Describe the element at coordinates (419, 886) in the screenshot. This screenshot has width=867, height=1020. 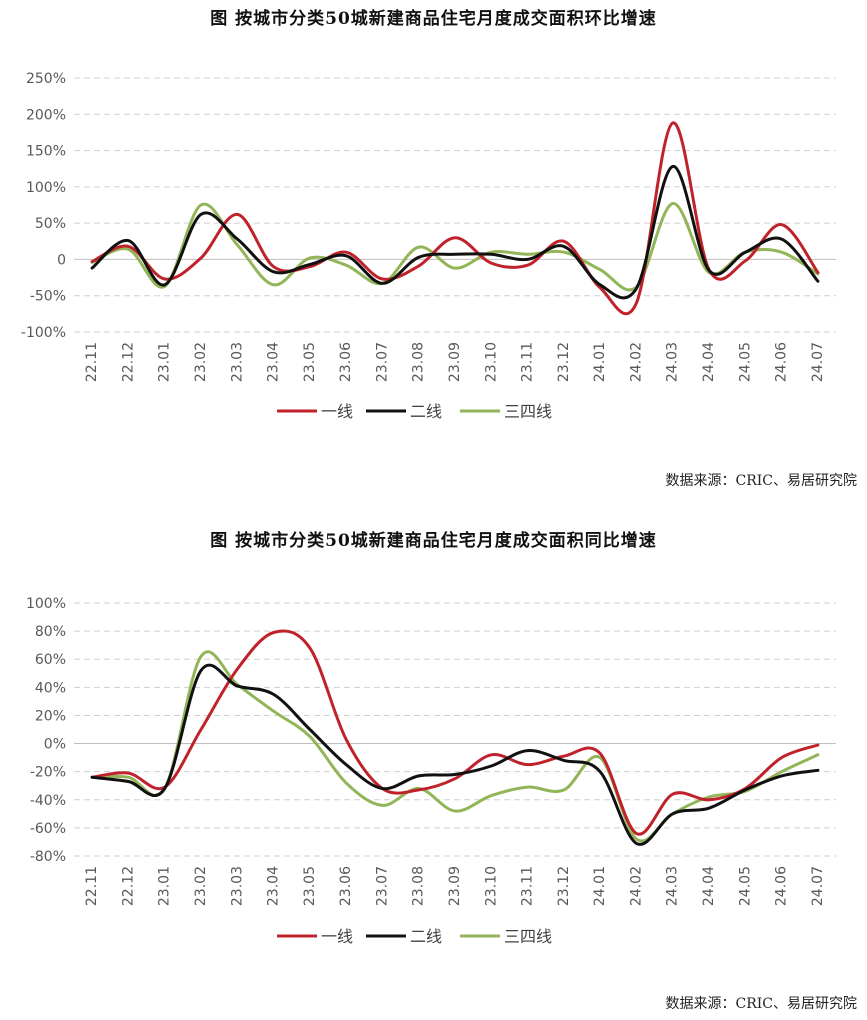
I see `chart2-xtick-label: 23.08` at that location.